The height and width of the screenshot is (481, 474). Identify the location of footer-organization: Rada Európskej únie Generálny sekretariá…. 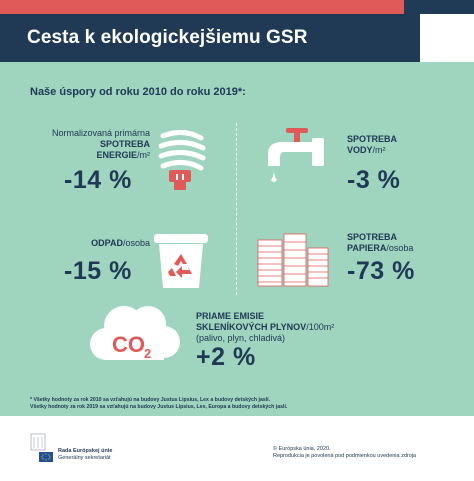
(85, 455).